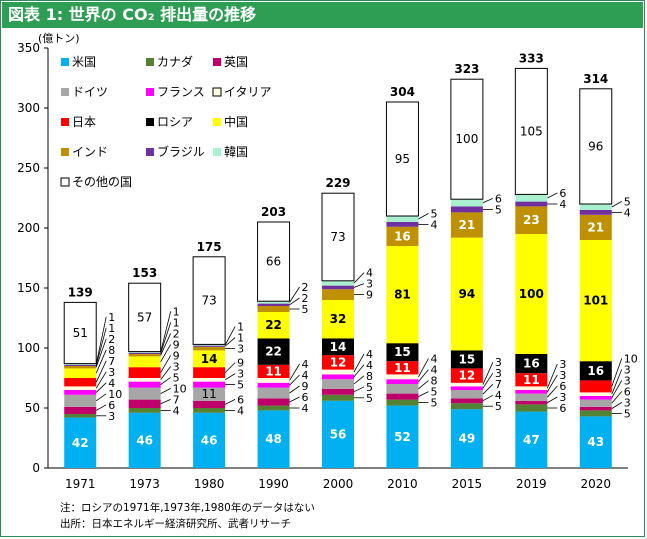 The height and width of the screenshot is (539, 647). What do you see at coordinates (84, 62) in the screenshot?
I see `legend-label: 米国` at bounding box center [84, 62].